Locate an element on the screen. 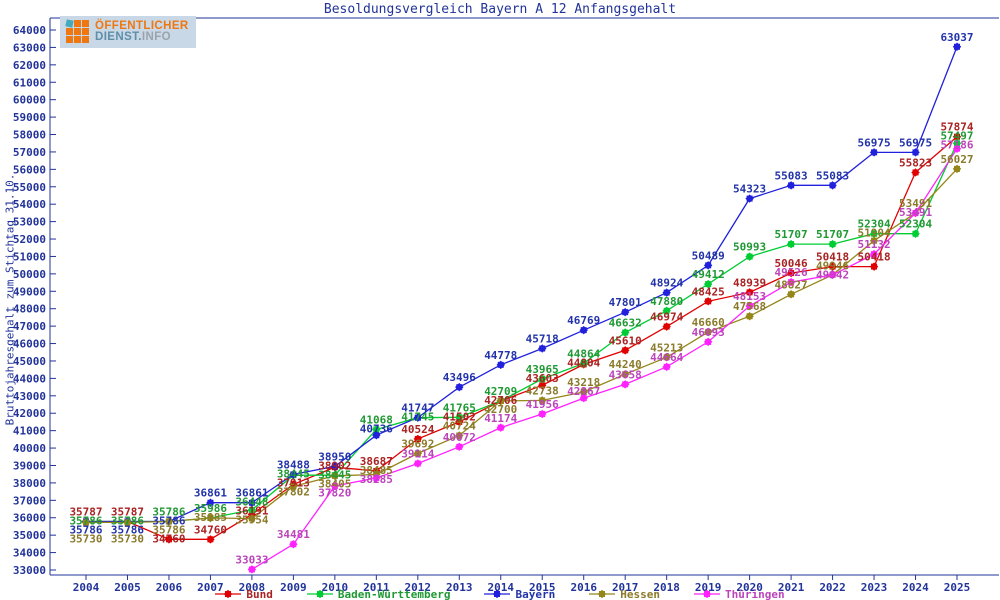 This screenshot has height=600, width=1000. point-label: 43658 is located at coordinates (625, 374).